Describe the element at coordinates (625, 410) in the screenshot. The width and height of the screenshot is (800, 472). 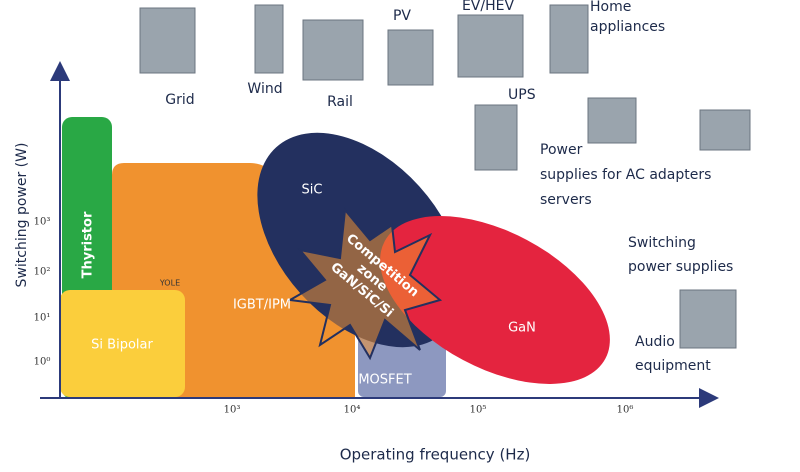
I see `x-tick: 10⁶` at that location.